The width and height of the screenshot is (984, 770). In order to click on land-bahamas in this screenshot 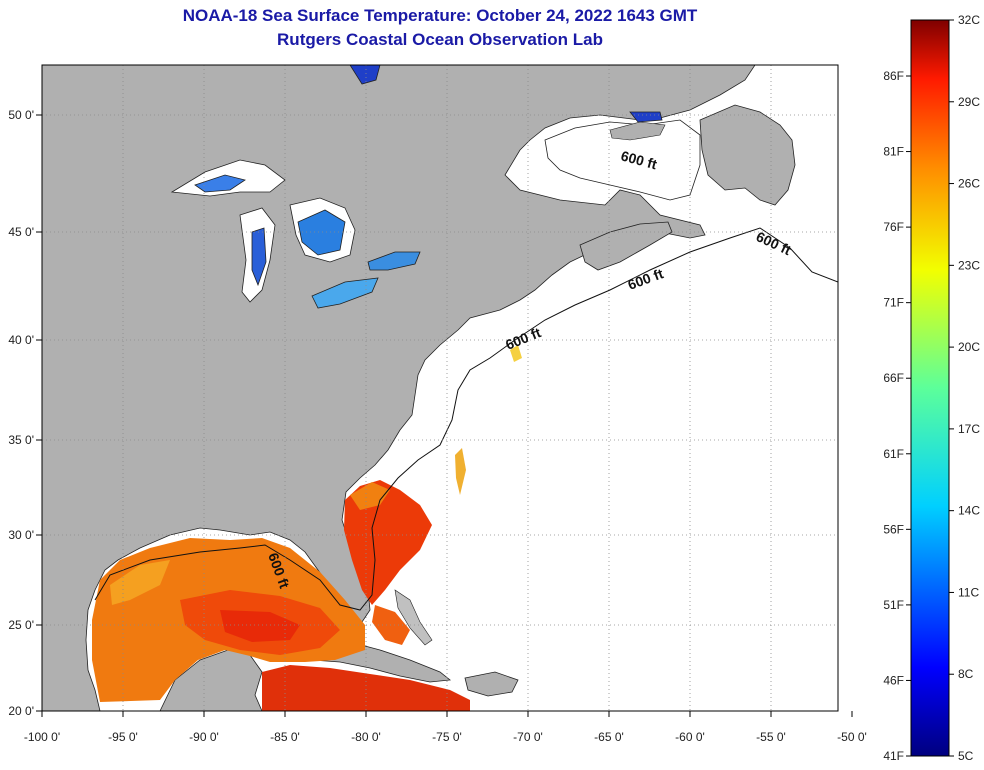, I will do `click(413, 617)`.